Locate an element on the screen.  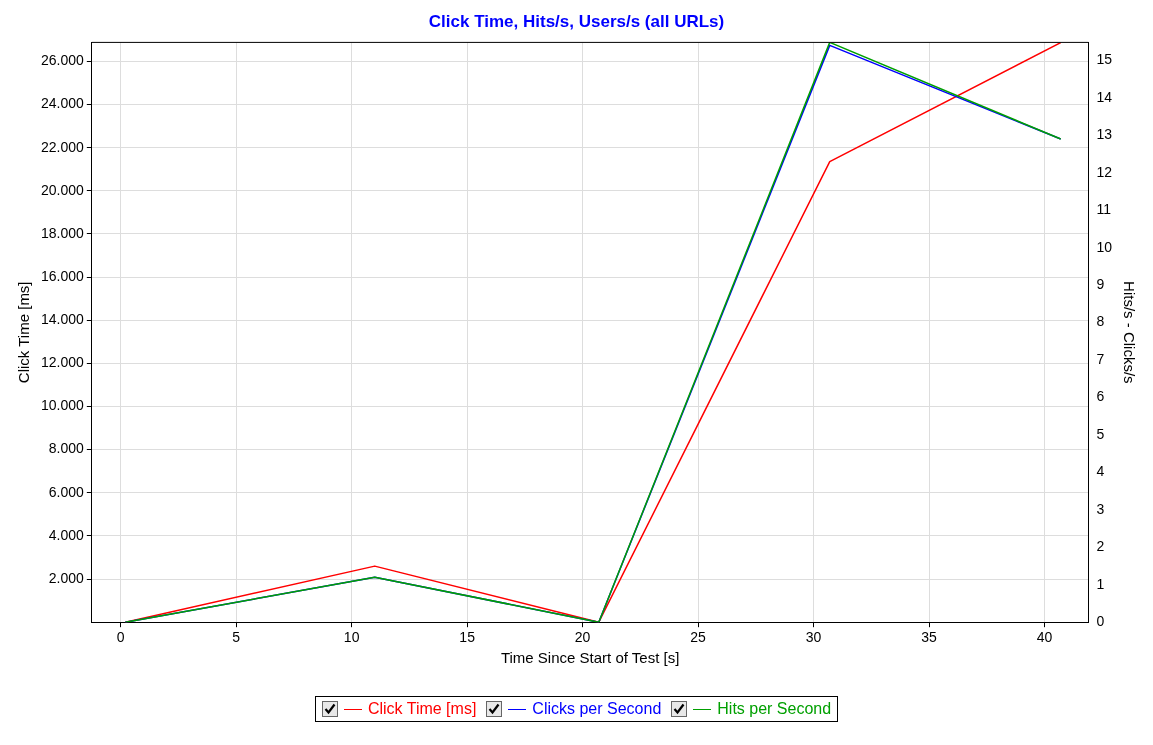
x-axis-title: Time Since Start of Test [s] is located at coordinates (590, 658).